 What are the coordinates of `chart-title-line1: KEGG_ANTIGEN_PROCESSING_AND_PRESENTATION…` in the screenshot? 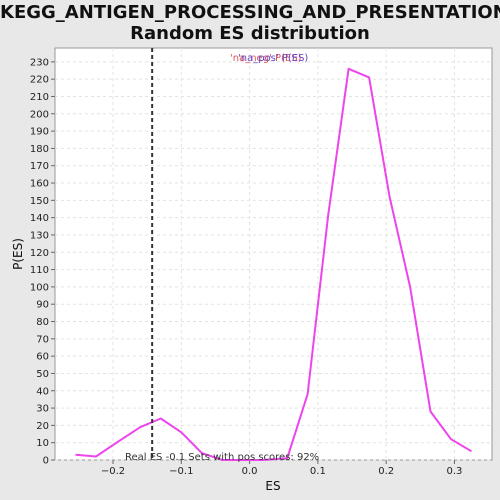 It's located at (250, 12).